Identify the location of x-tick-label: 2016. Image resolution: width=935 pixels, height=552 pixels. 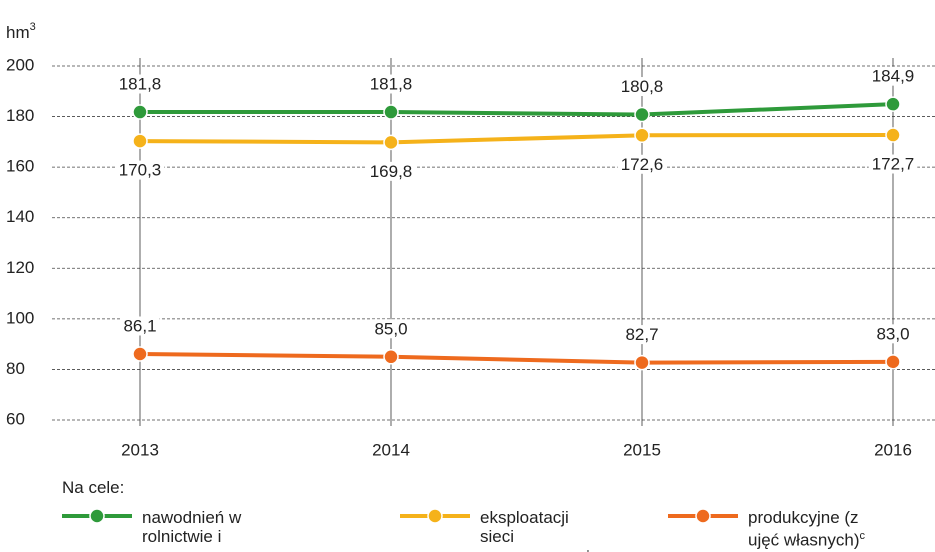
(893, 449).